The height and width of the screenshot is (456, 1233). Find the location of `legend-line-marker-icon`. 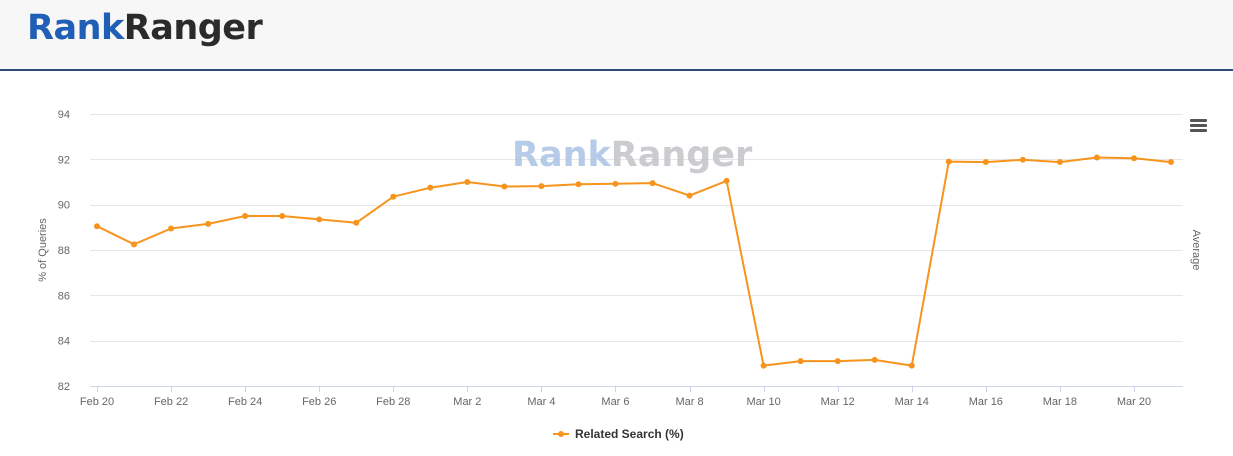

legend-line-marker-icon is located at coordinates (561, 434).